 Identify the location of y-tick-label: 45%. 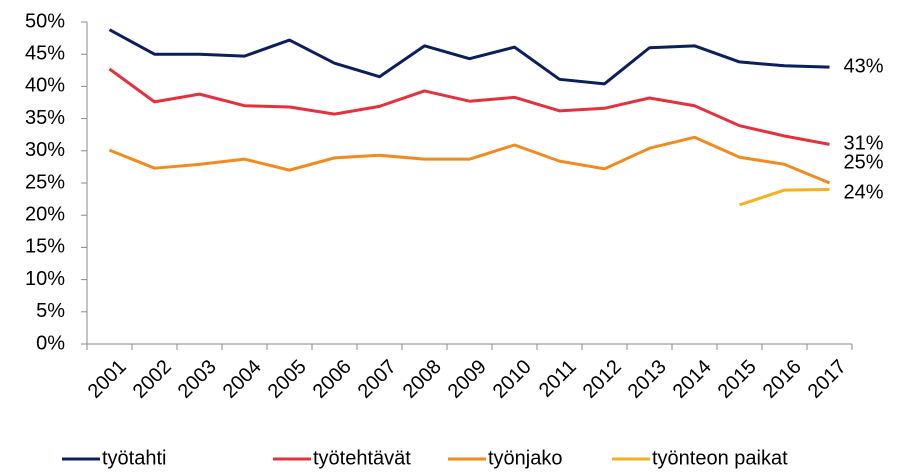
(45, 53).